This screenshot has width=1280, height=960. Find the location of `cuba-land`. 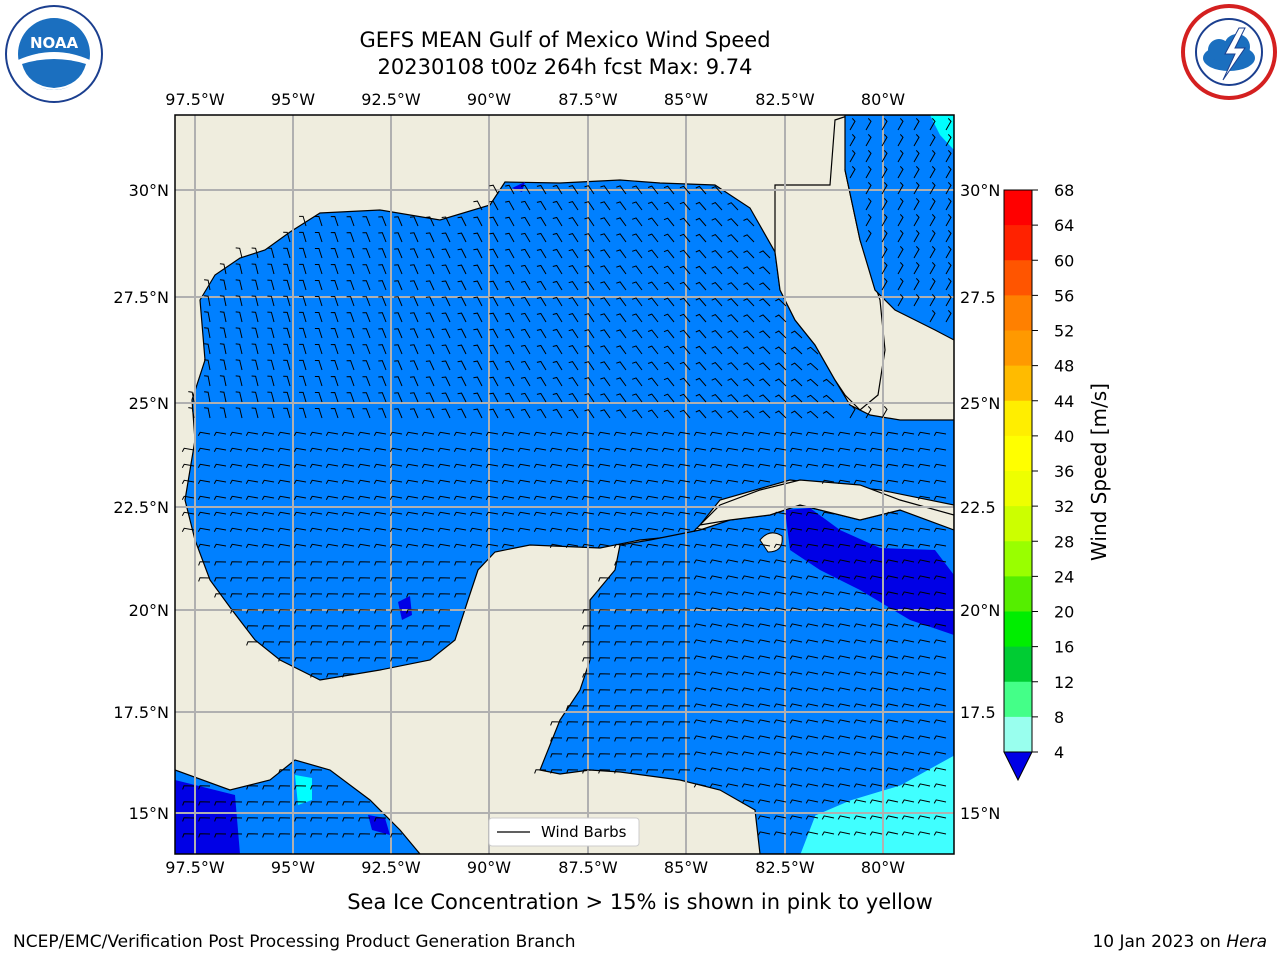

cuba-land is located at coordinates (826, 505).